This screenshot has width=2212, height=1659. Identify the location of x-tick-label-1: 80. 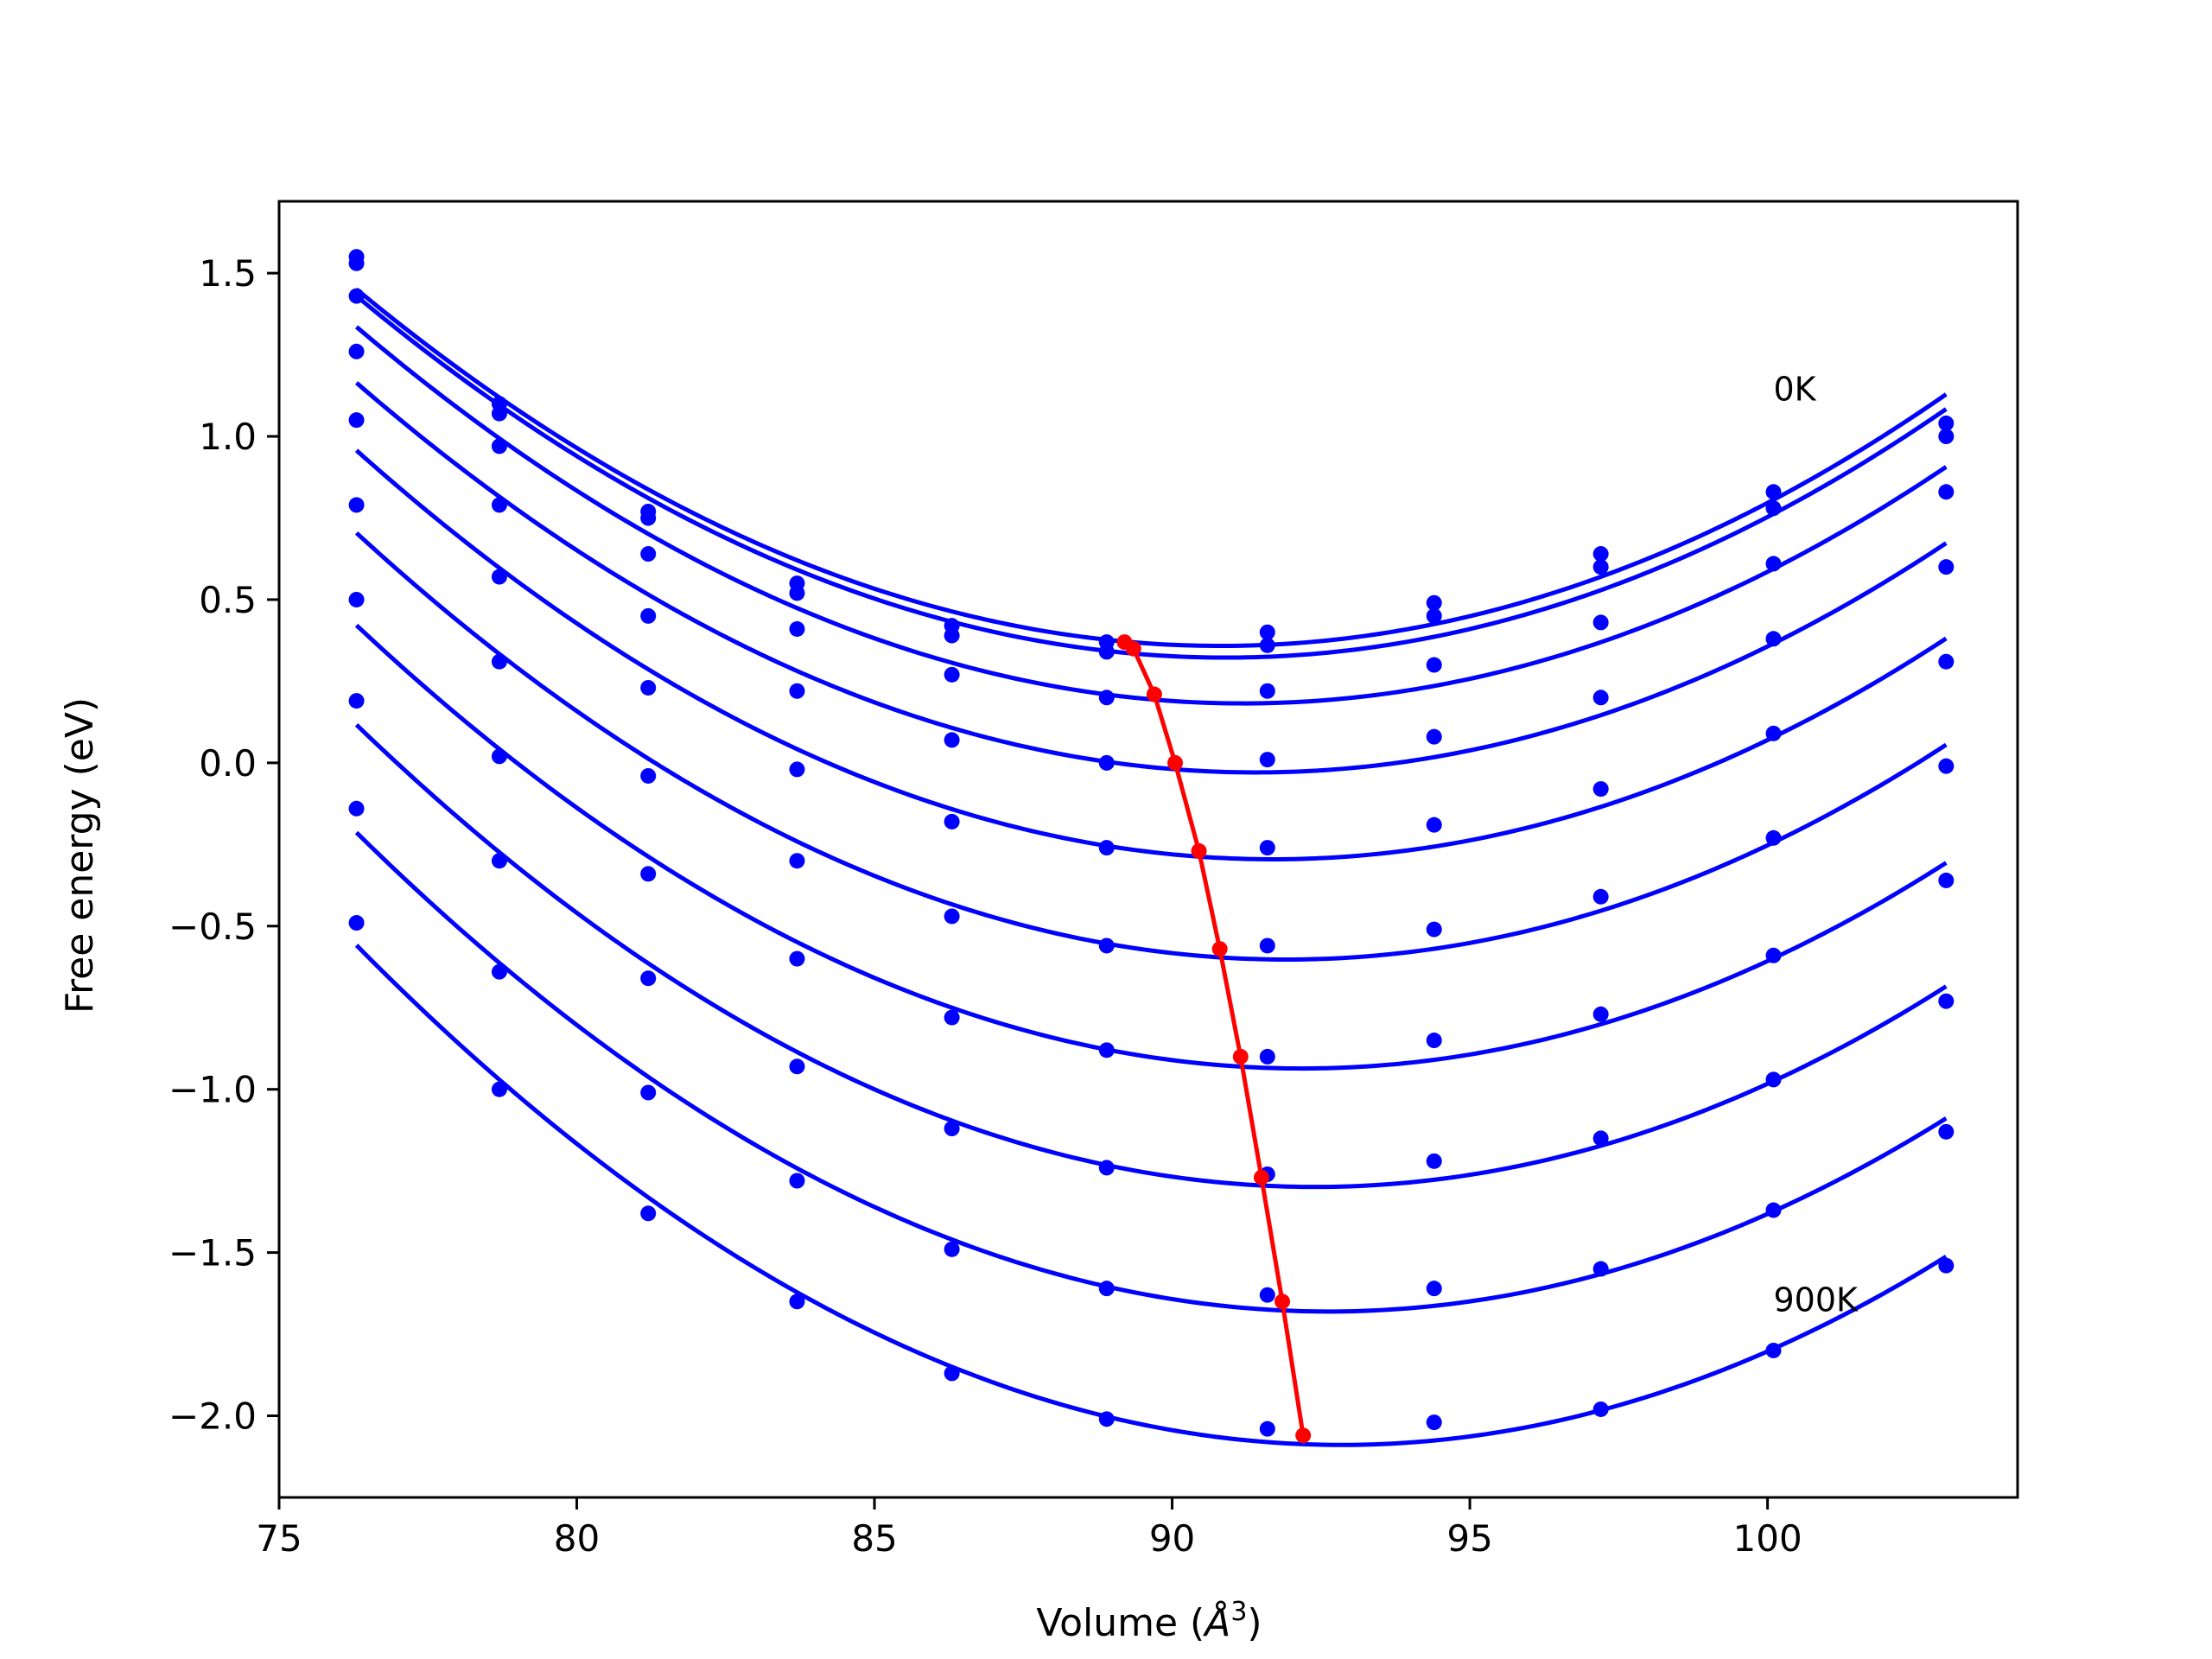
(577, 1538).